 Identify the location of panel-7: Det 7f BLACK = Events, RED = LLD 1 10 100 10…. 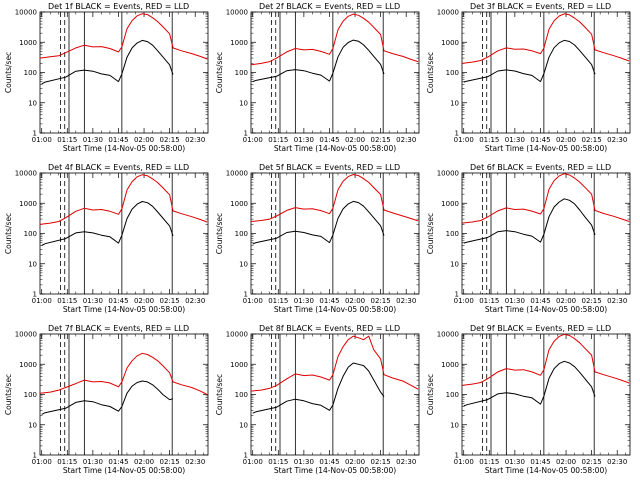
(106, 399).